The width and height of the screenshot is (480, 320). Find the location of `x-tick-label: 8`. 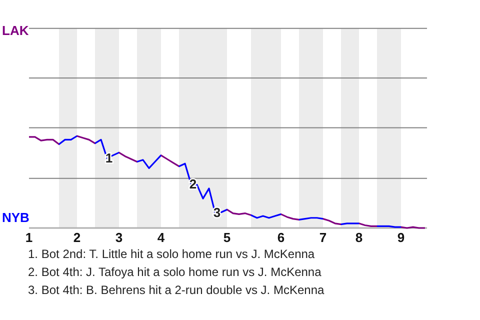

x-tick-label: 8 is located at coordinates (359, 237).